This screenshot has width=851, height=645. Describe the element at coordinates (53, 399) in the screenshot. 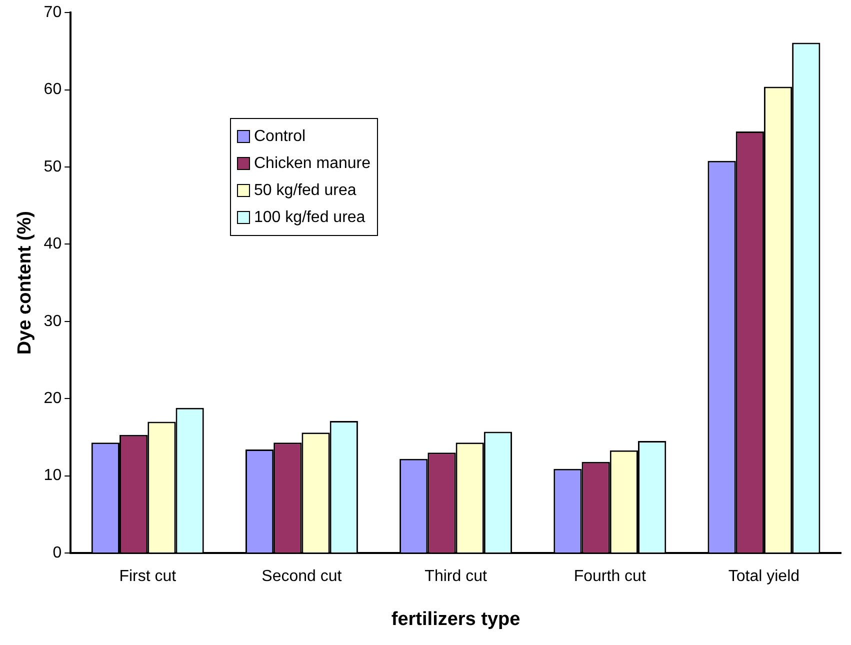

I see `y-tick-label: 20` at that location.